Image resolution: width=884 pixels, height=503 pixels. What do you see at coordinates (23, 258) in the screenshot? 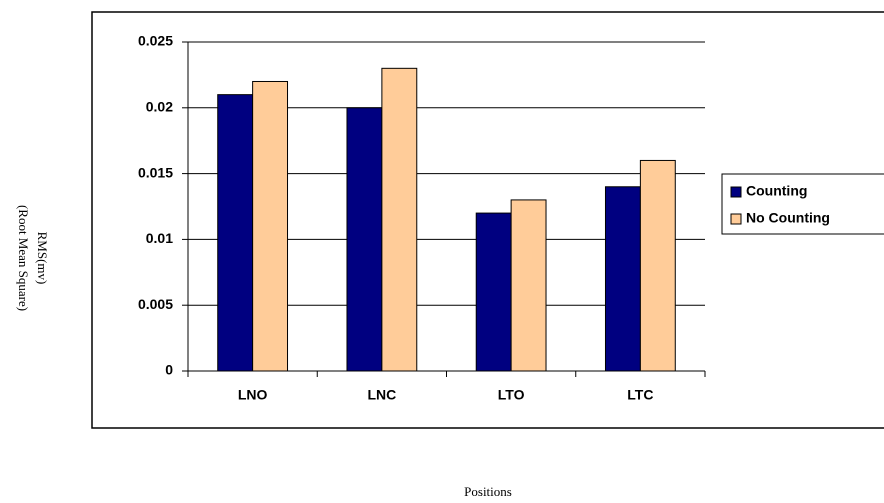
I see `y-axis-label: (Root Mean Square)` at bounding box center [23, 258].